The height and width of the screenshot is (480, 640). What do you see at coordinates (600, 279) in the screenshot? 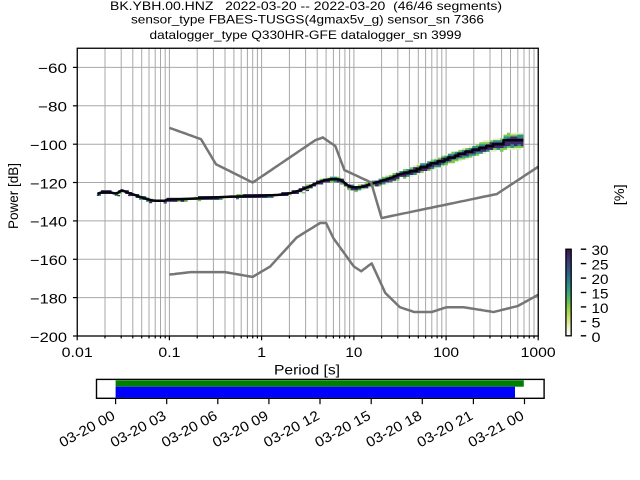
I see `svg-text: 20` at bounding box center [600, 279].